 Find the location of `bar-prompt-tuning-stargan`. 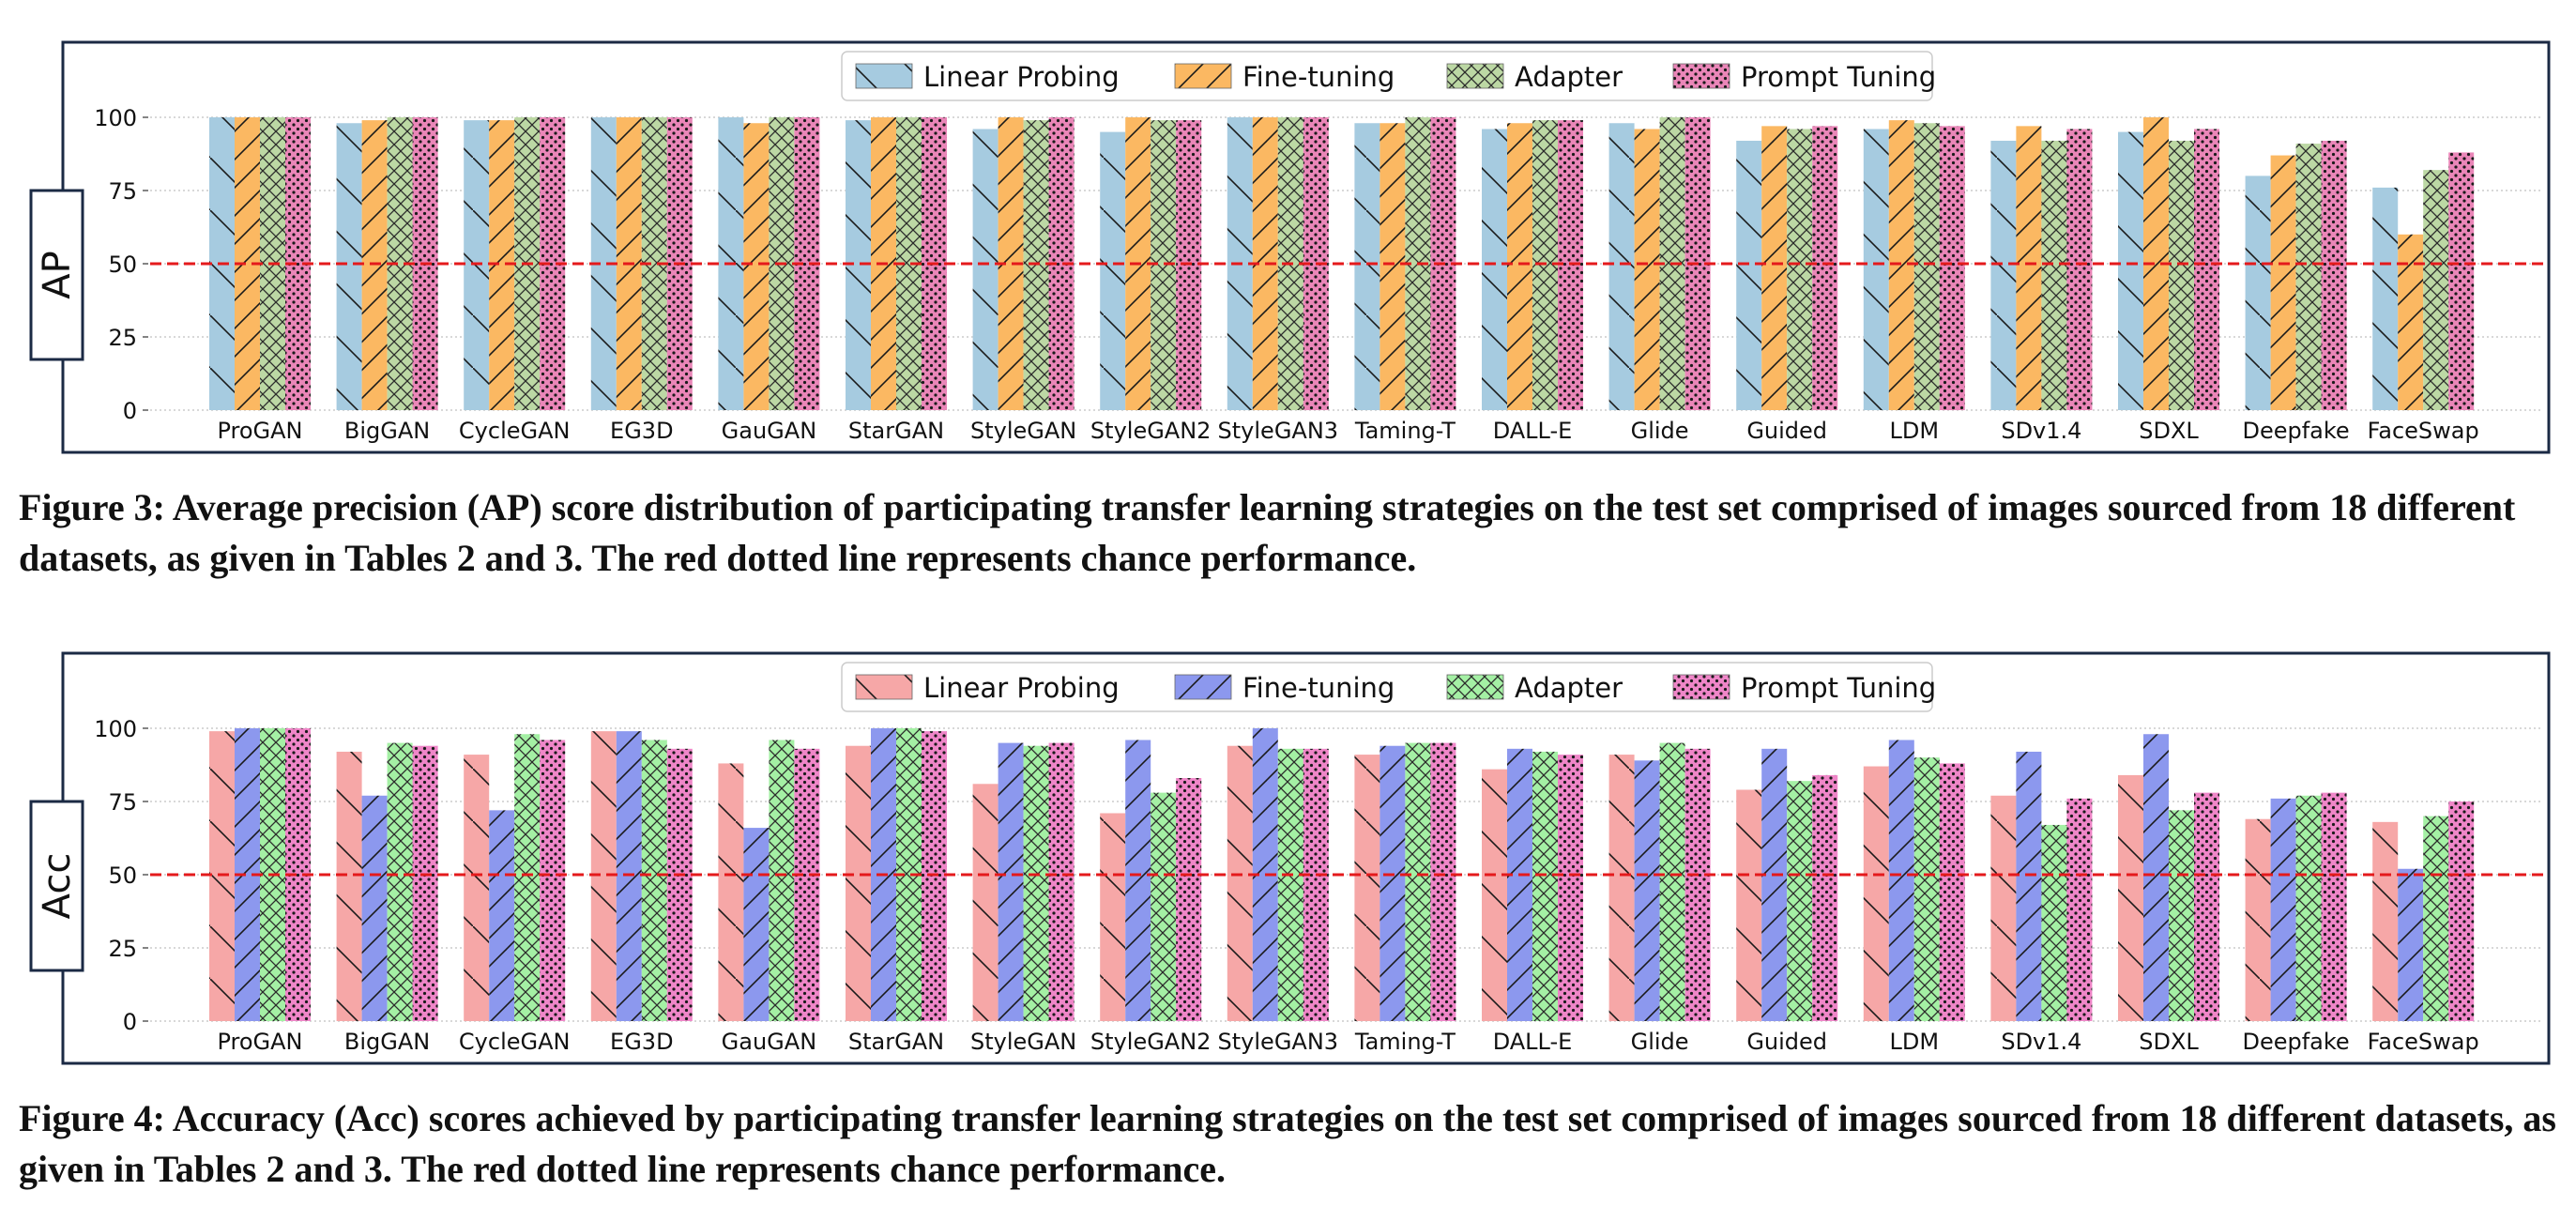

bar-prompt-tuning-stargan is located at coordinates (934, 876).